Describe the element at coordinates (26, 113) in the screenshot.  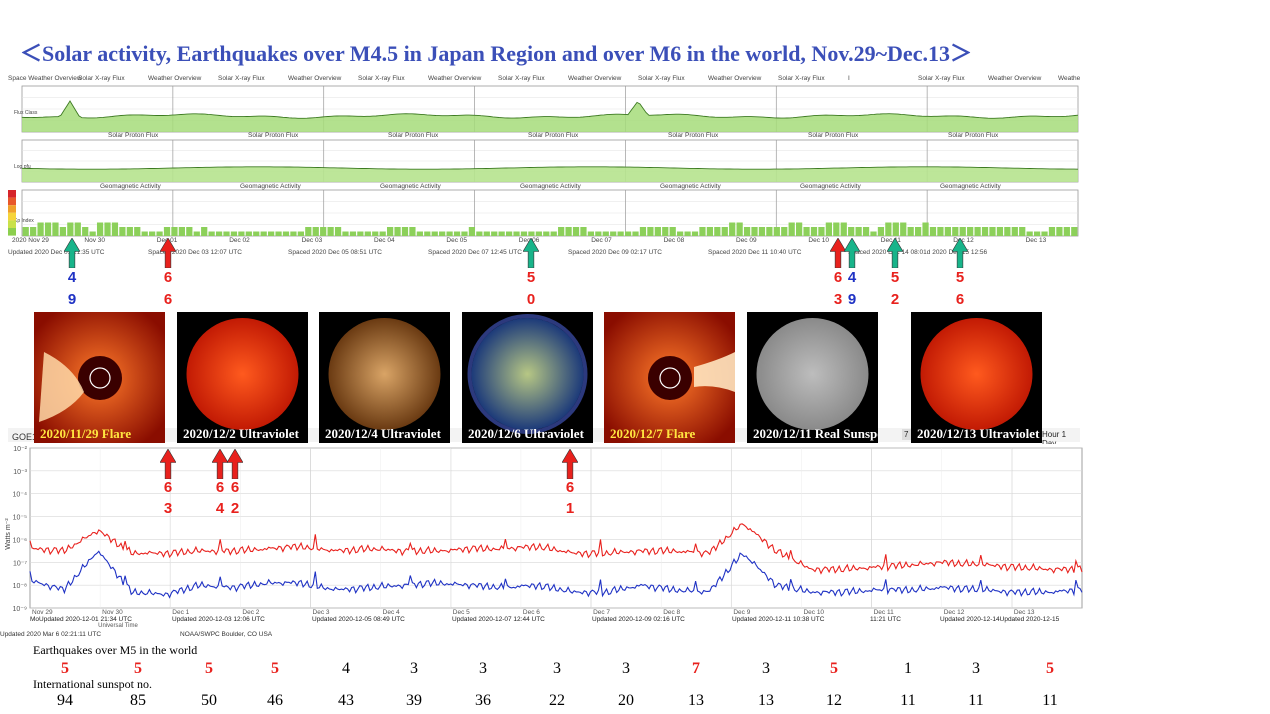
I see `xray-axis-label: Flux Class` at that location.